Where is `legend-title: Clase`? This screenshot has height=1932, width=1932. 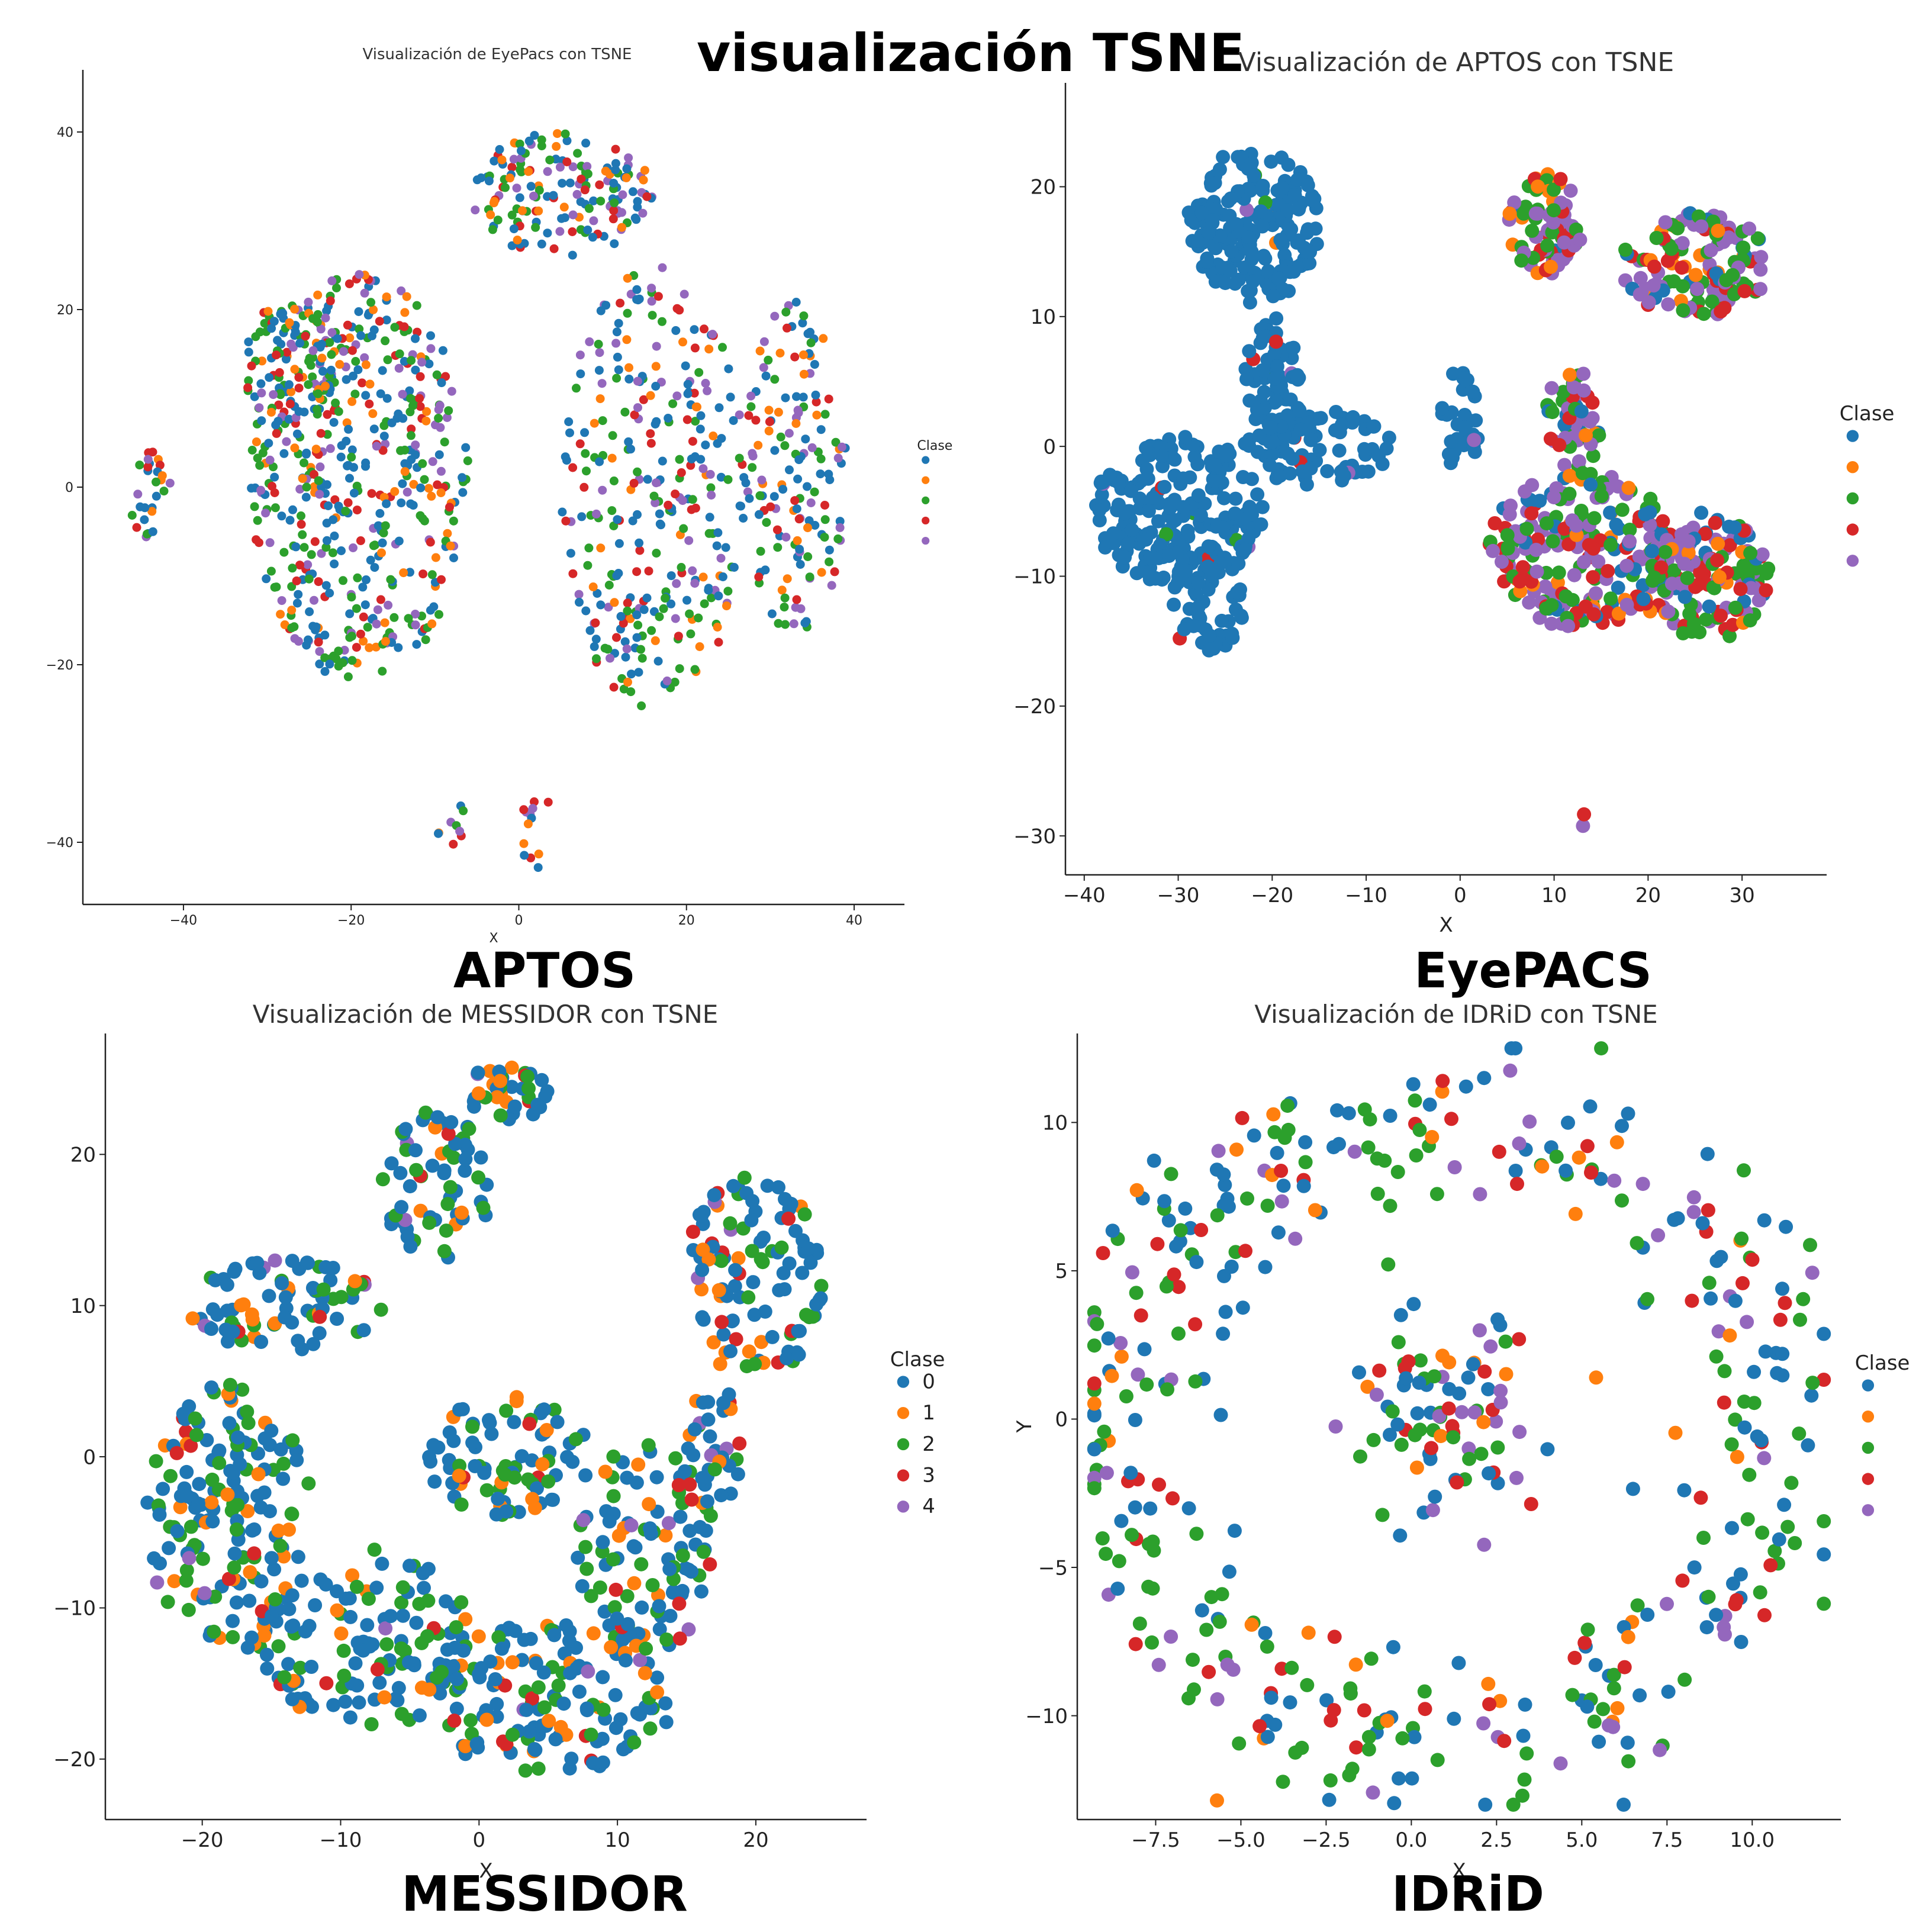
legend-title: Clase is located at coordinates (1883, 1363).